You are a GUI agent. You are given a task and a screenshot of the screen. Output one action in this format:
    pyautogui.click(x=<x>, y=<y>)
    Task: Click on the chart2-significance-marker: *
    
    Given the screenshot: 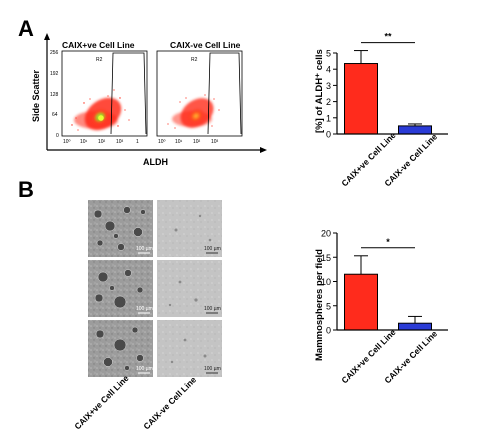 What is the action you would take?
    pyautogui.click(x=388, y=242)
    